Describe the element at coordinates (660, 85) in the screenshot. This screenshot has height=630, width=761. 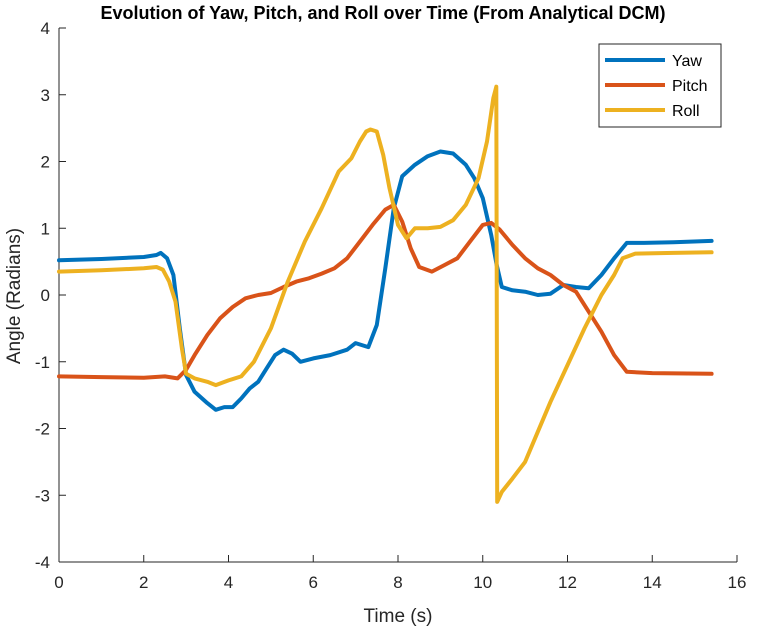
I see `legend: Yaw Pitch Roll` at that location.